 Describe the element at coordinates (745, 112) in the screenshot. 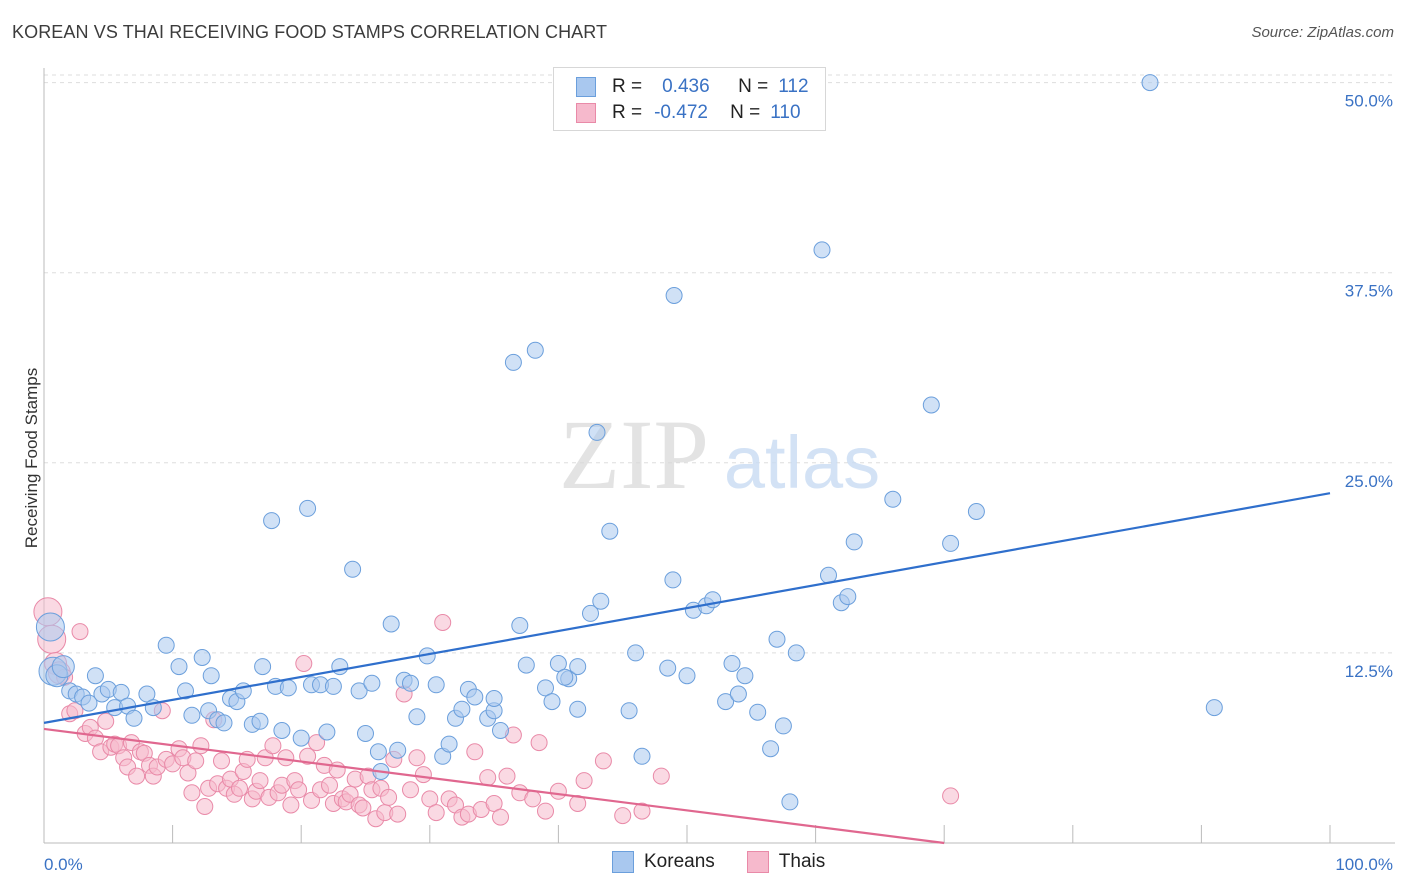

I see `n-label: N =` at that location.